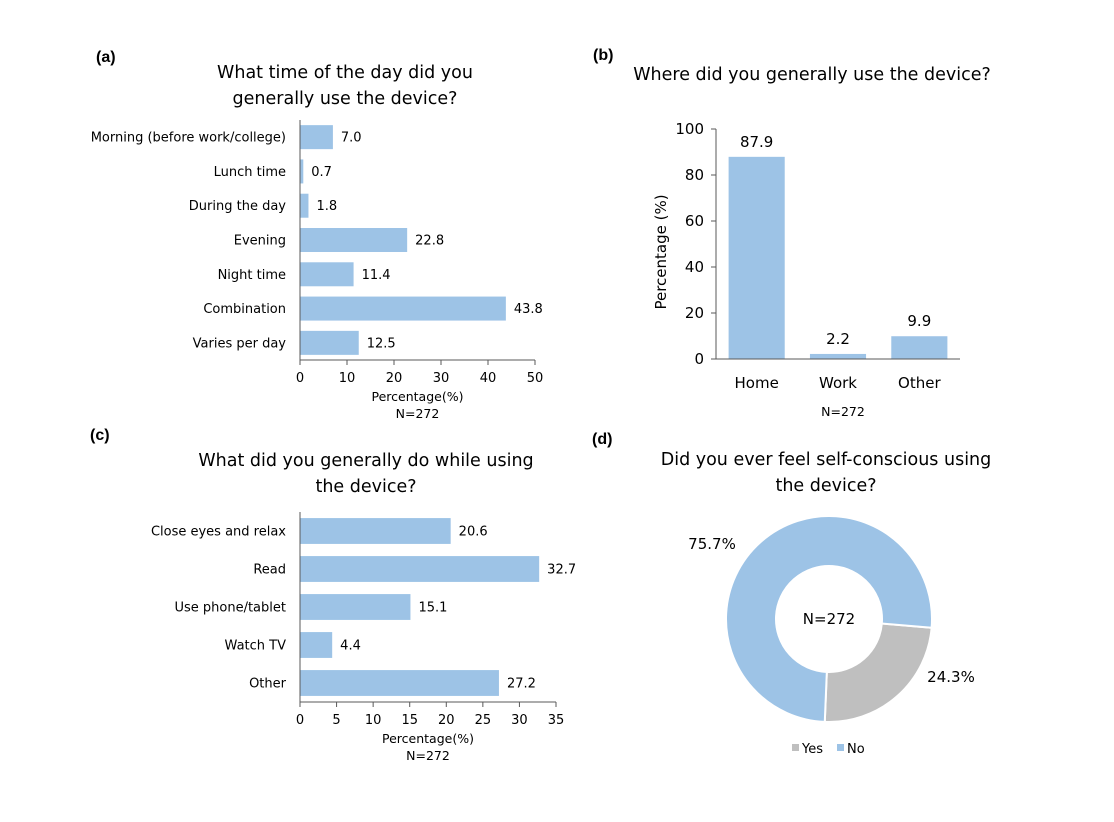 This screenshot has height=822, width=1114. What do you see at coordinates (483, 720) in the screenshot?
I see `x-tick-label: 25` at bounding box center [483, 720].